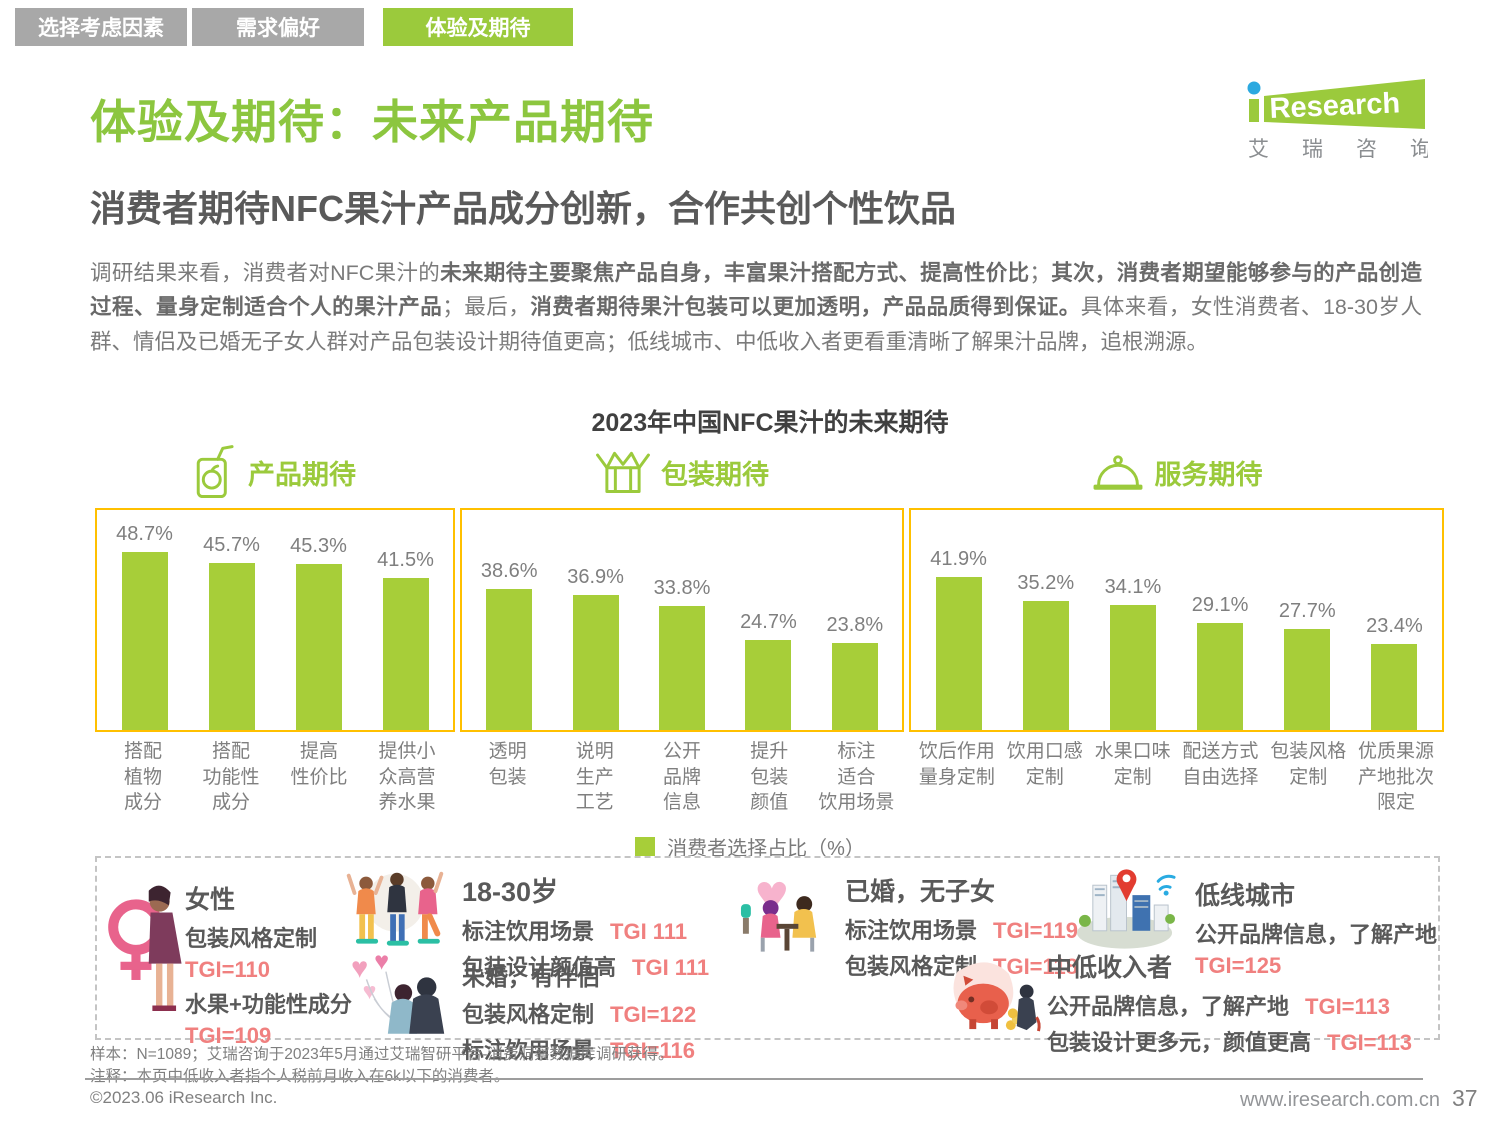  What do you see at coordinates (579, 1013) in the screenshot?
I see `persona-row: 包装风格定制 TGI=122` at bounding box center [579, 1013].